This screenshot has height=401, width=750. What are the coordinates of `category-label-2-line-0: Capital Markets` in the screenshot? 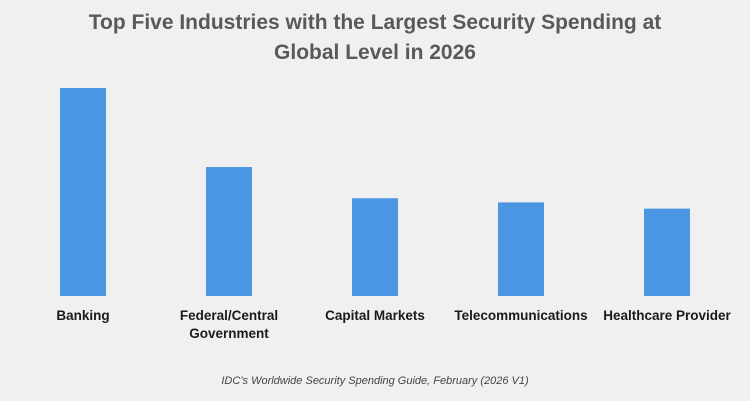 It's located at (375, 315).